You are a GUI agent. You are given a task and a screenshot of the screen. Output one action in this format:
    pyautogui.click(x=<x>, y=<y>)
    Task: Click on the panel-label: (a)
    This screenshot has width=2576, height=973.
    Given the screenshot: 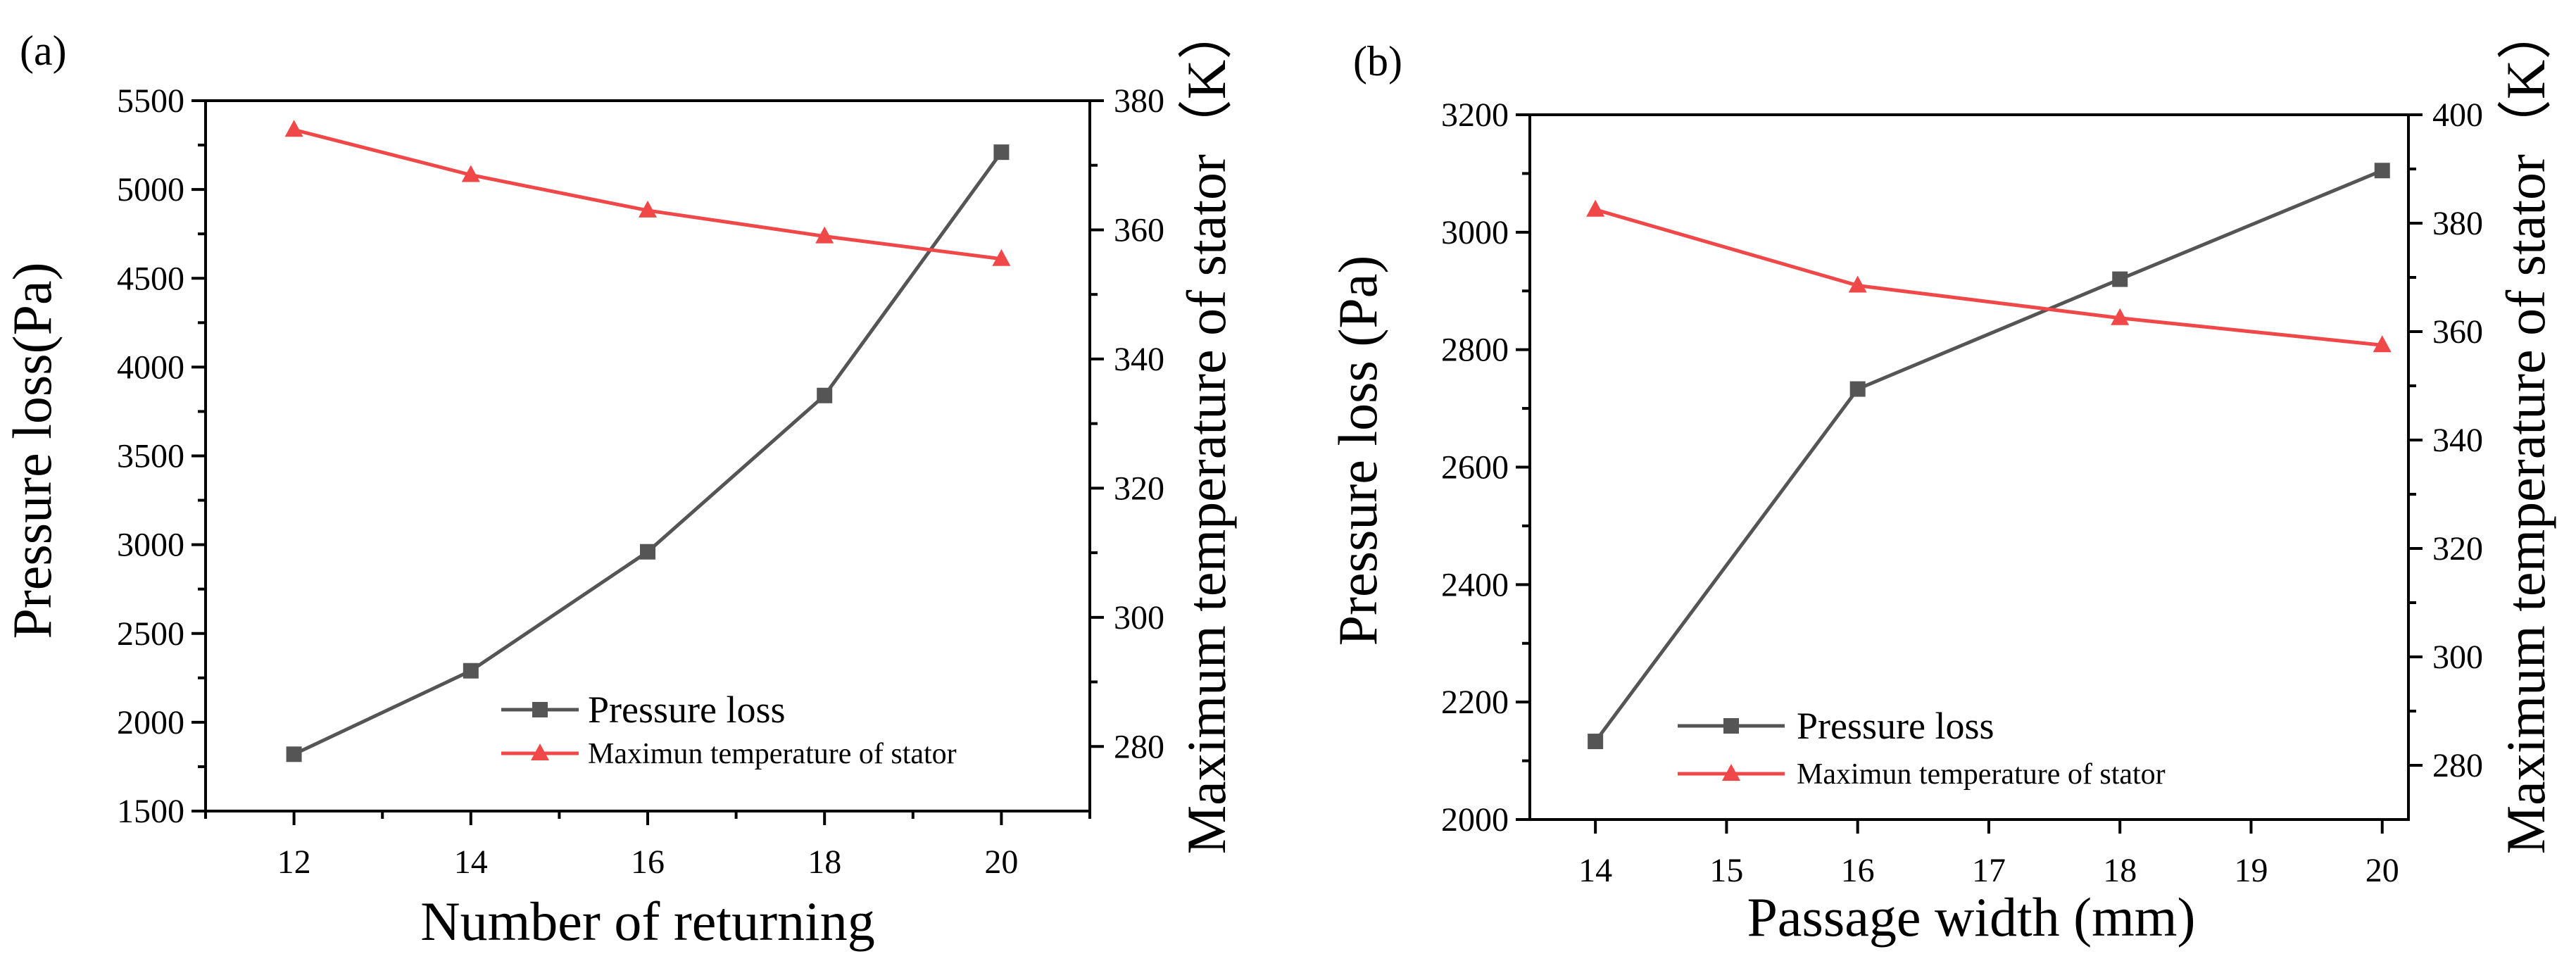 What is the action you would take?
    pyautogui.click(x=44, y=50)
    